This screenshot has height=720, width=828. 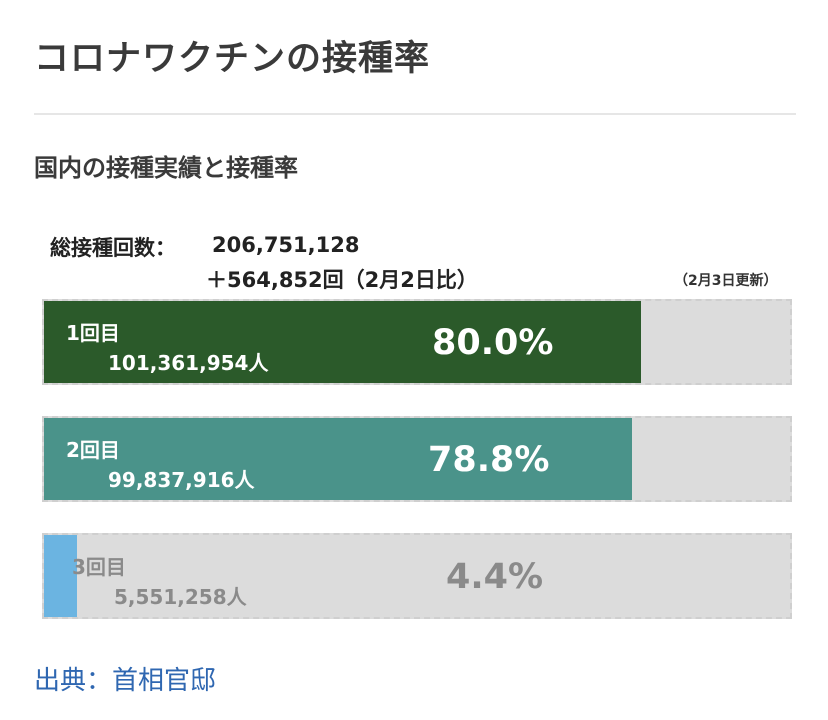 What do you see at coordinates (493, 343) in the screenshot?
I see `dose1-rate: 80.0%` at bounding box center [493, 343].